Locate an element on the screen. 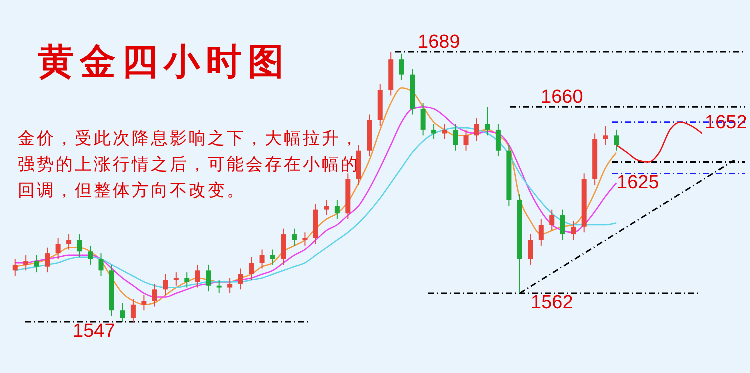  ref-line-label: 1652 is located at coordinates (726, 123).